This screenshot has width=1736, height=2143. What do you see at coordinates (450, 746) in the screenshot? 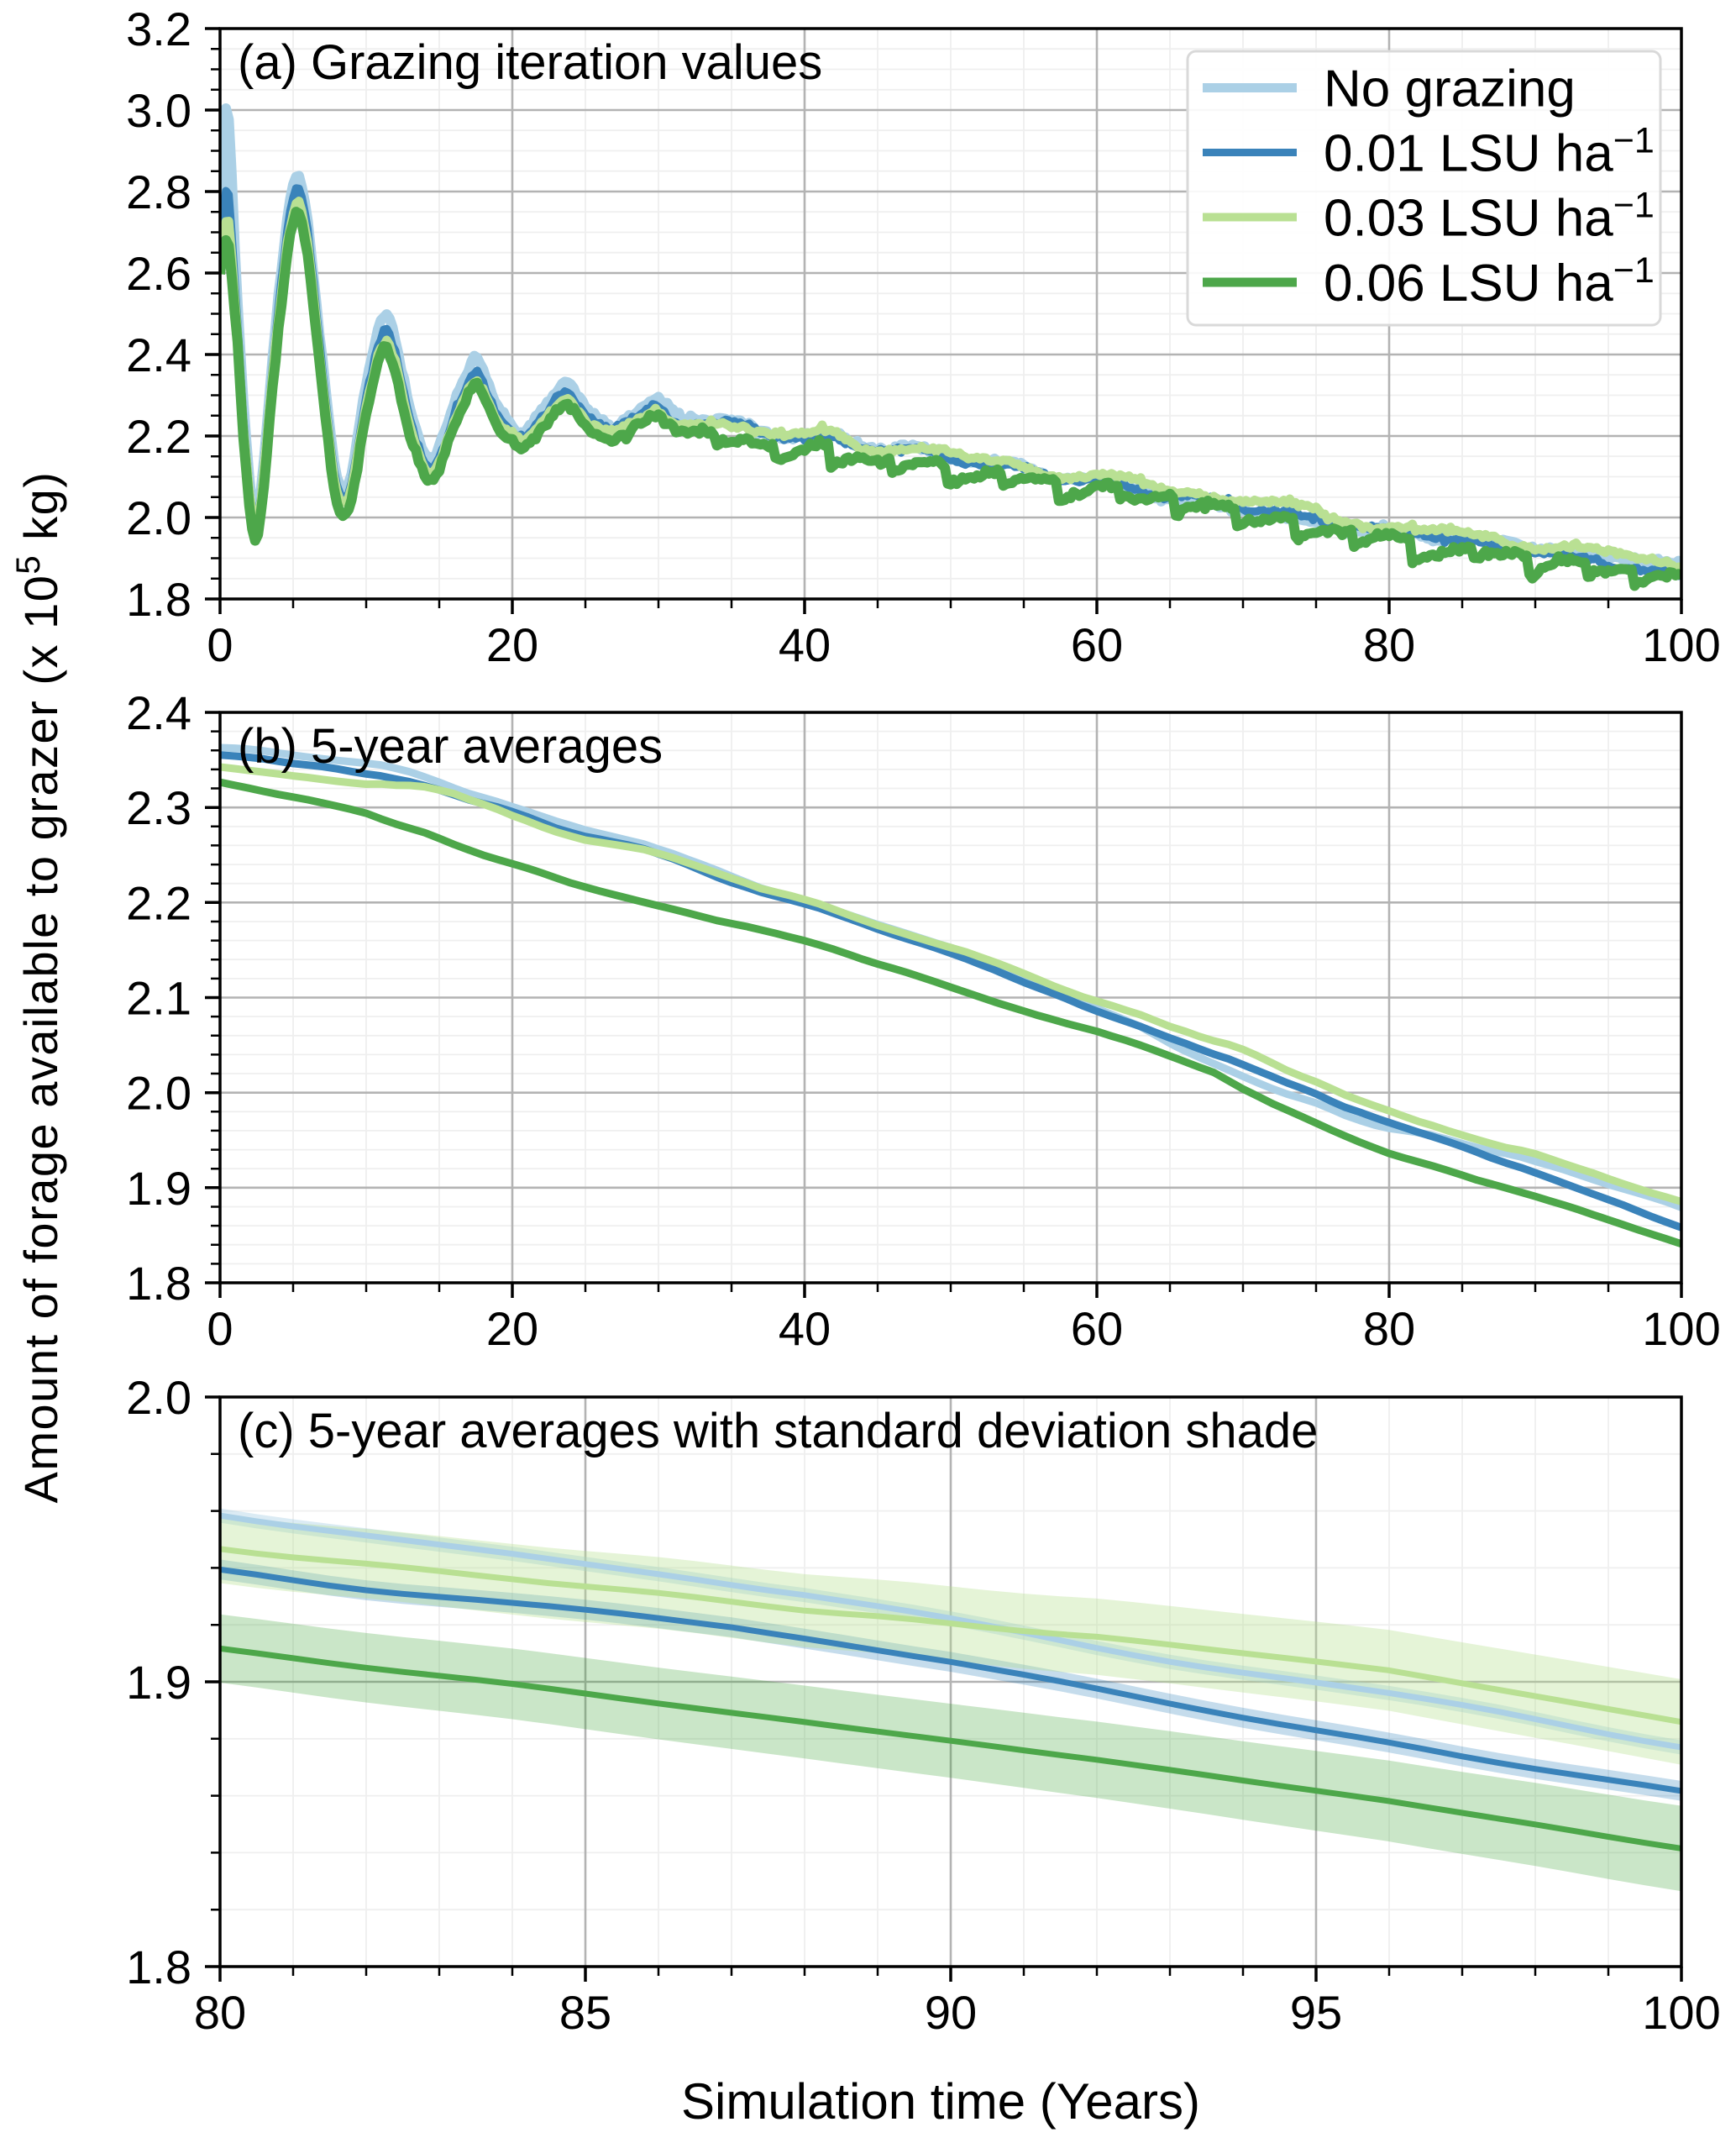
I see `svg-text: (b) 5-year averages` at bounding box center [450, 746].